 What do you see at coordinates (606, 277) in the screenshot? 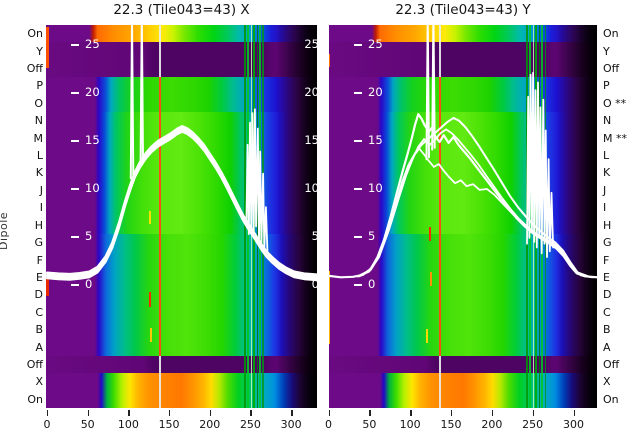
I see `dipole-label-right-e: E` at bounding box center [606, 277].